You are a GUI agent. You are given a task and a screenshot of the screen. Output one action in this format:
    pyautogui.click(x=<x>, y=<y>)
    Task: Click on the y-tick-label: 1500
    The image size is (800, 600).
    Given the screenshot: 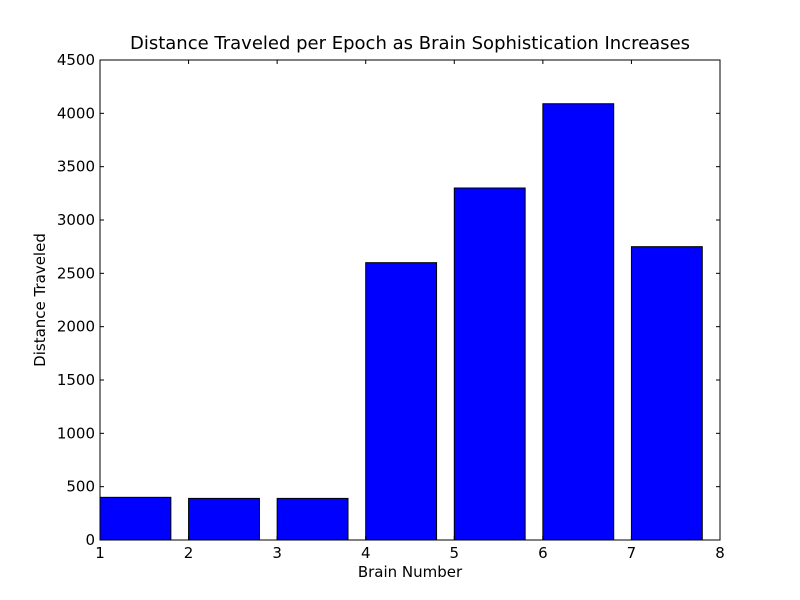 What is the action you would take?
    pyautogui.click(x=76, y=380)
    